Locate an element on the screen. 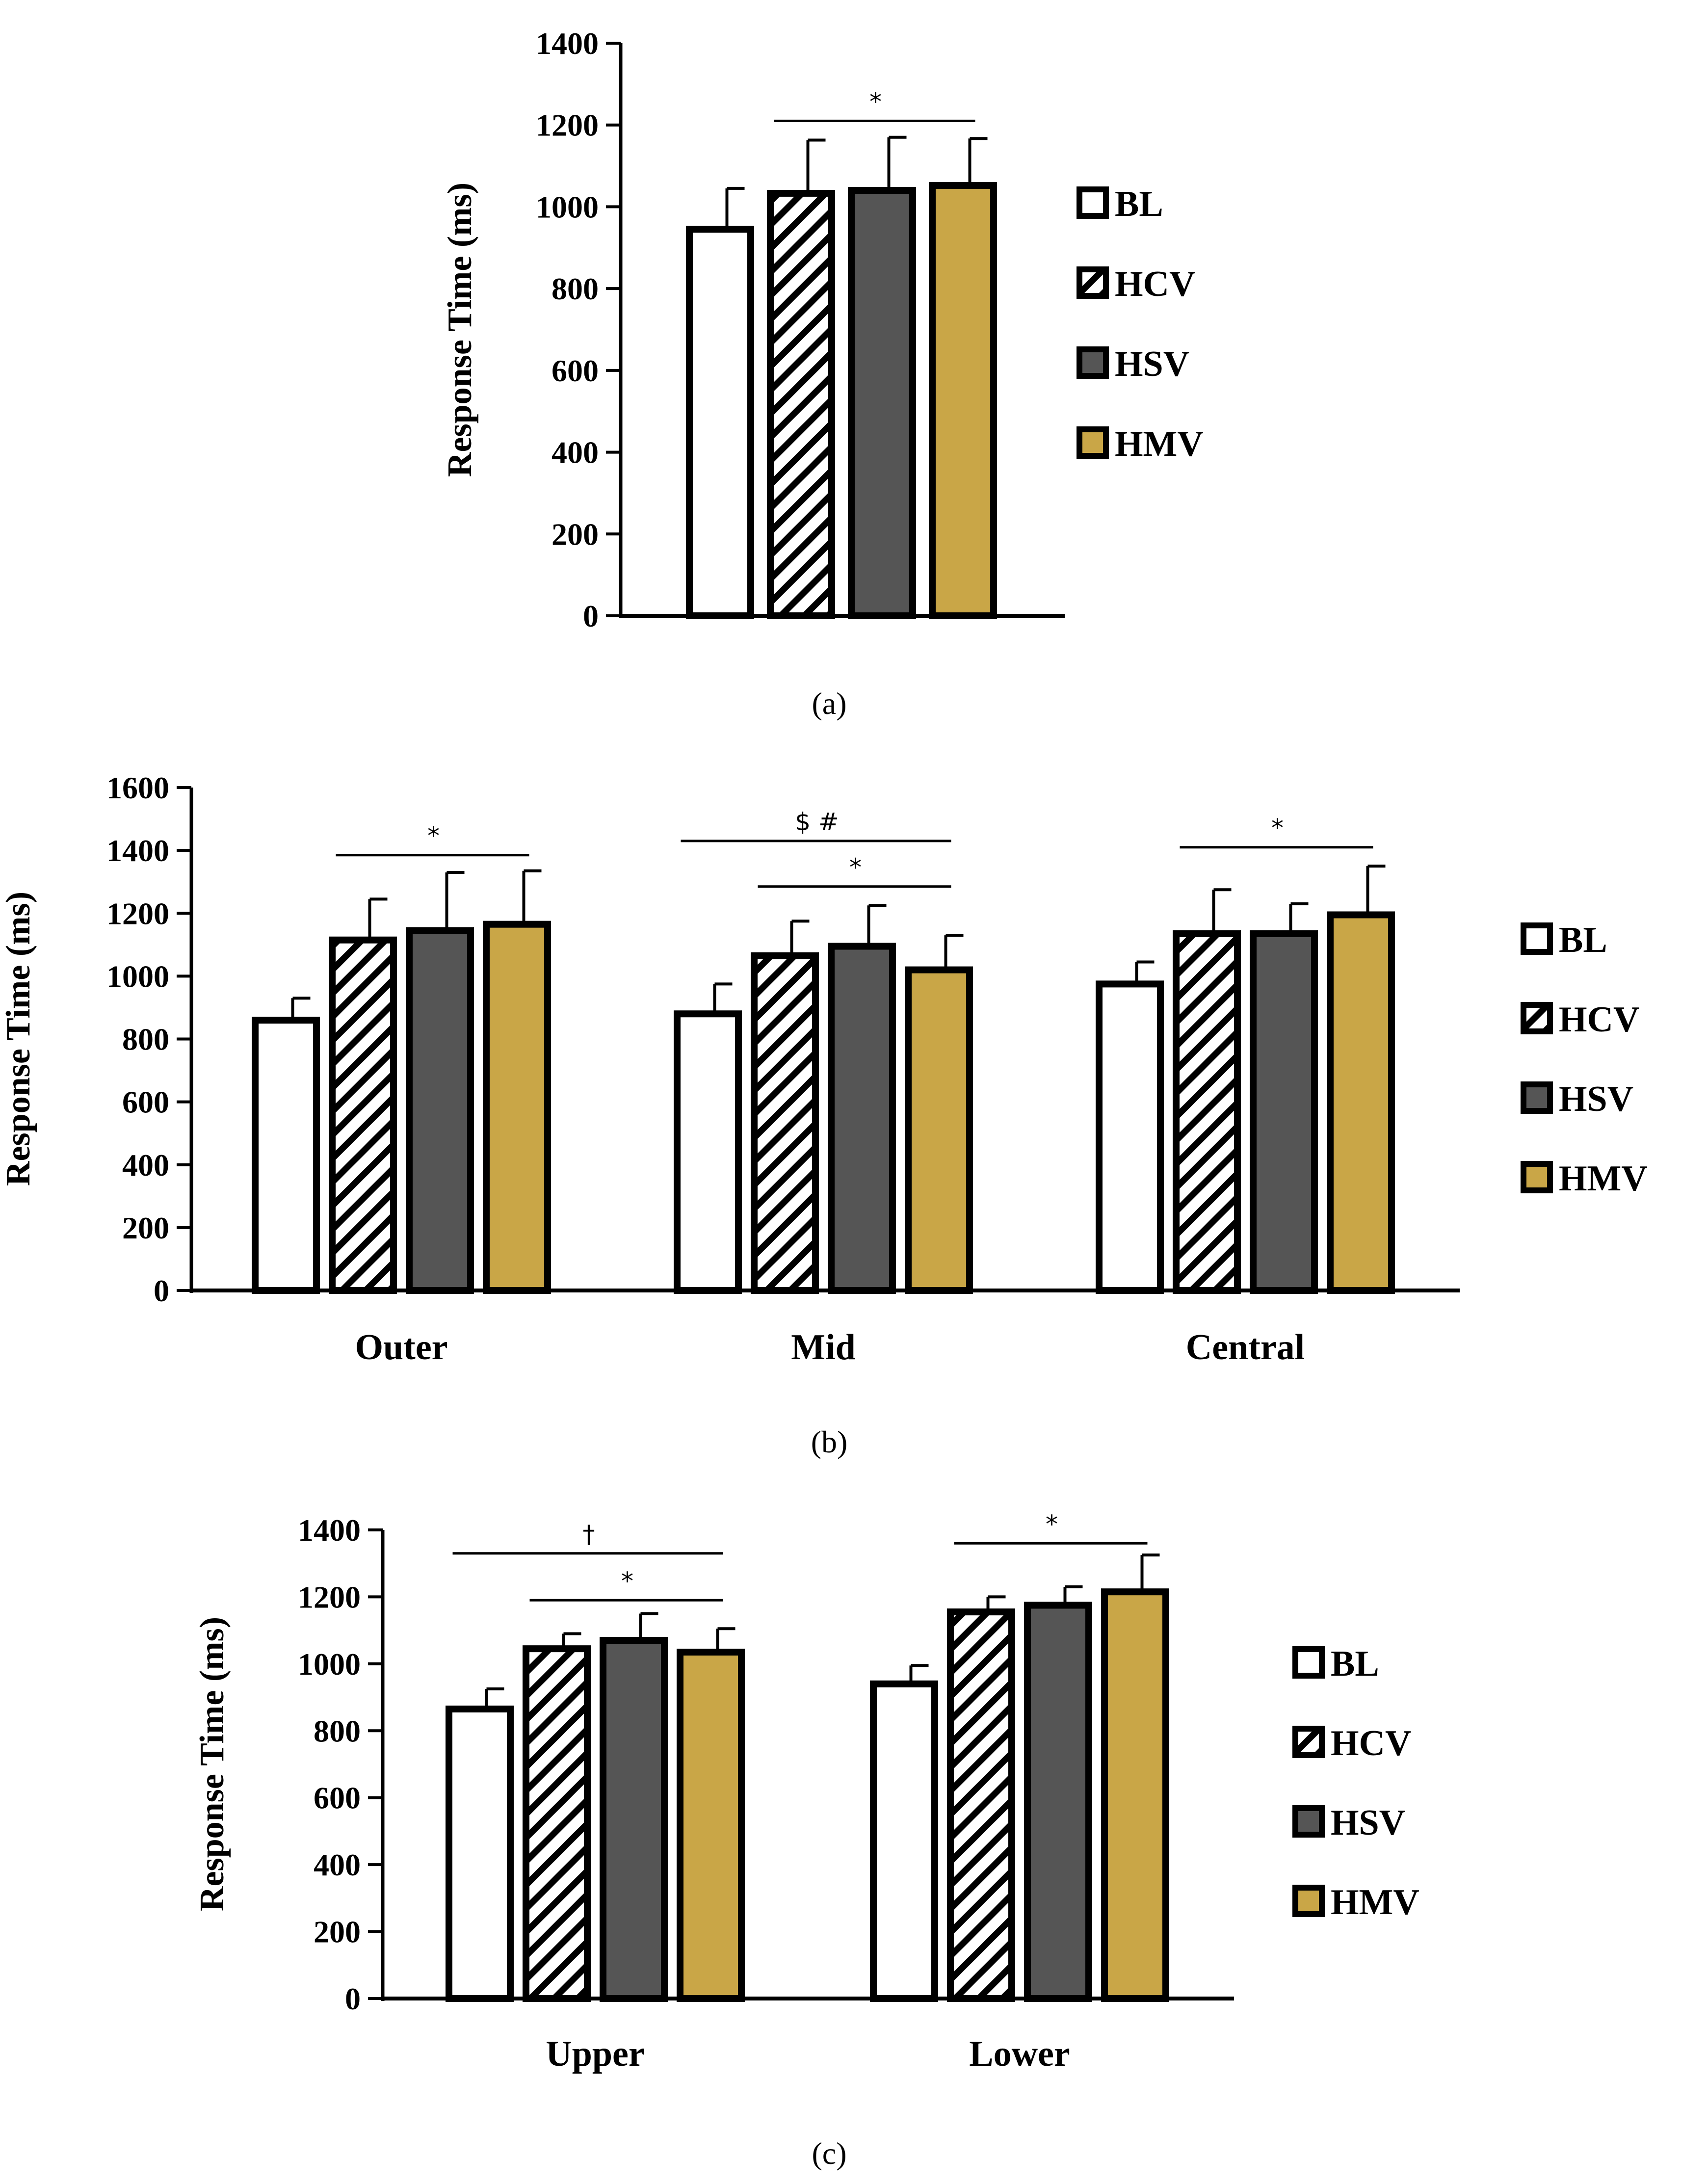 This screenshot has height=2184, width=1681. significance-mark: $ # is located at coordinates (817, 822).